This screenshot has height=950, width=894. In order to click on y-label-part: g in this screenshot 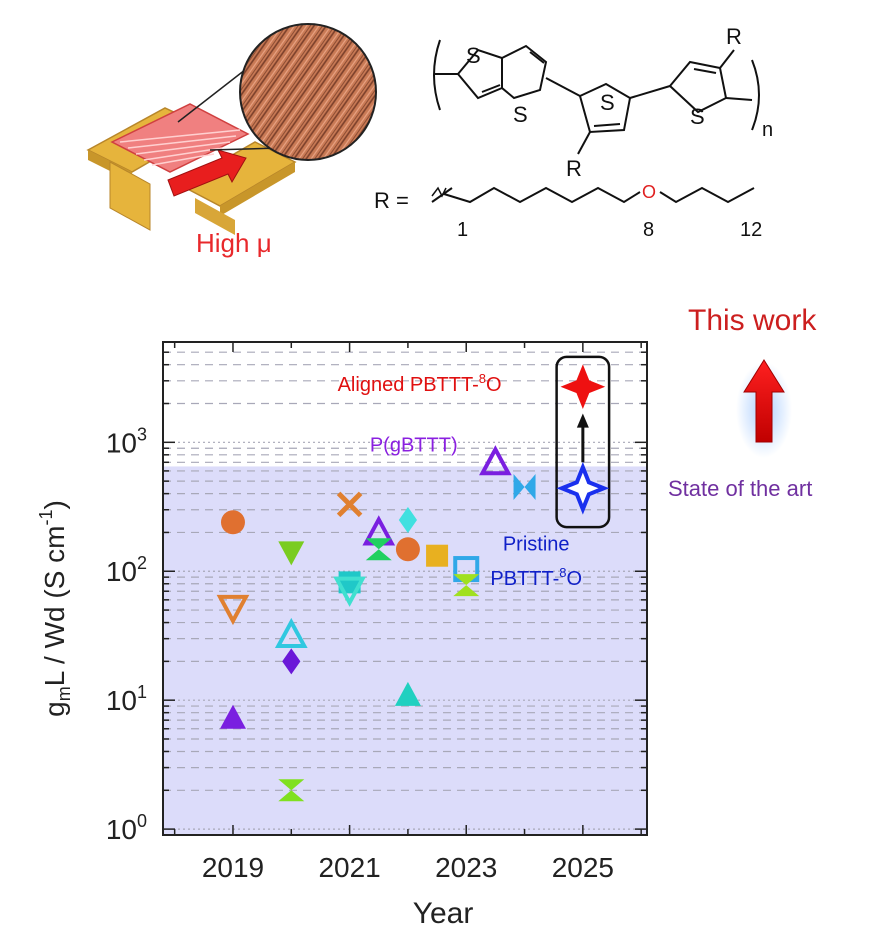, I will do `click(54, 709)`.